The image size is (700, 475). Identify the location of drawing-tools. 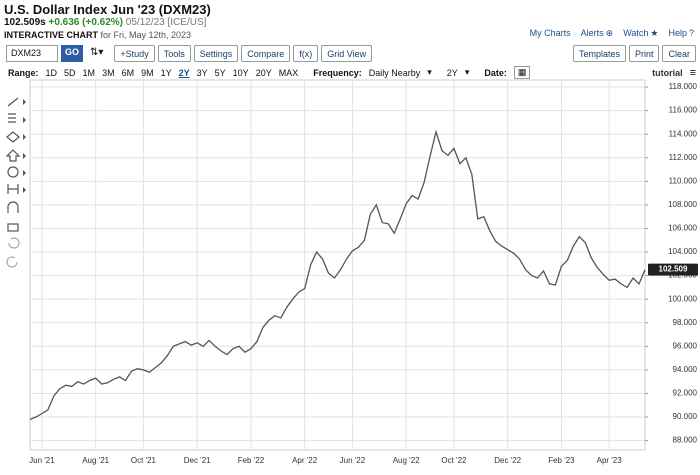
(13, 182).